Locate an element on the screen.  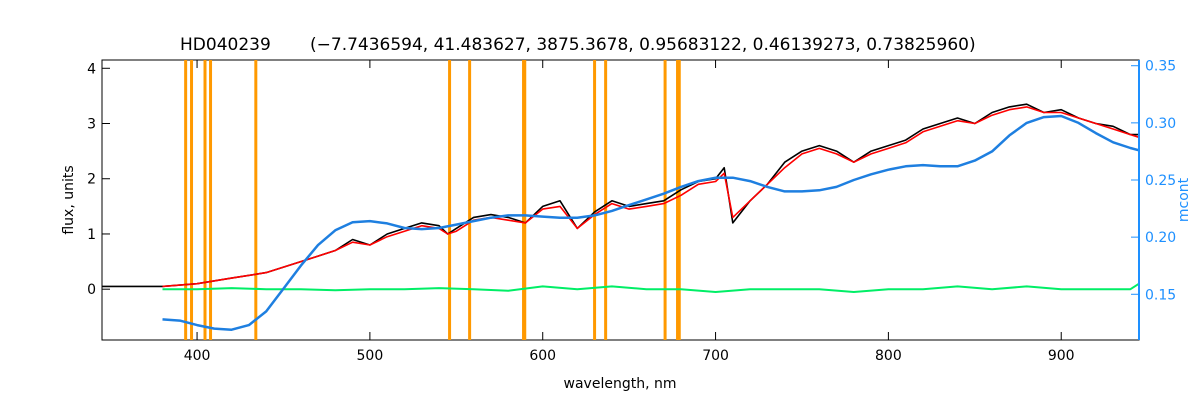
x-tick-label: 600 is located at coordinates (542, 356).